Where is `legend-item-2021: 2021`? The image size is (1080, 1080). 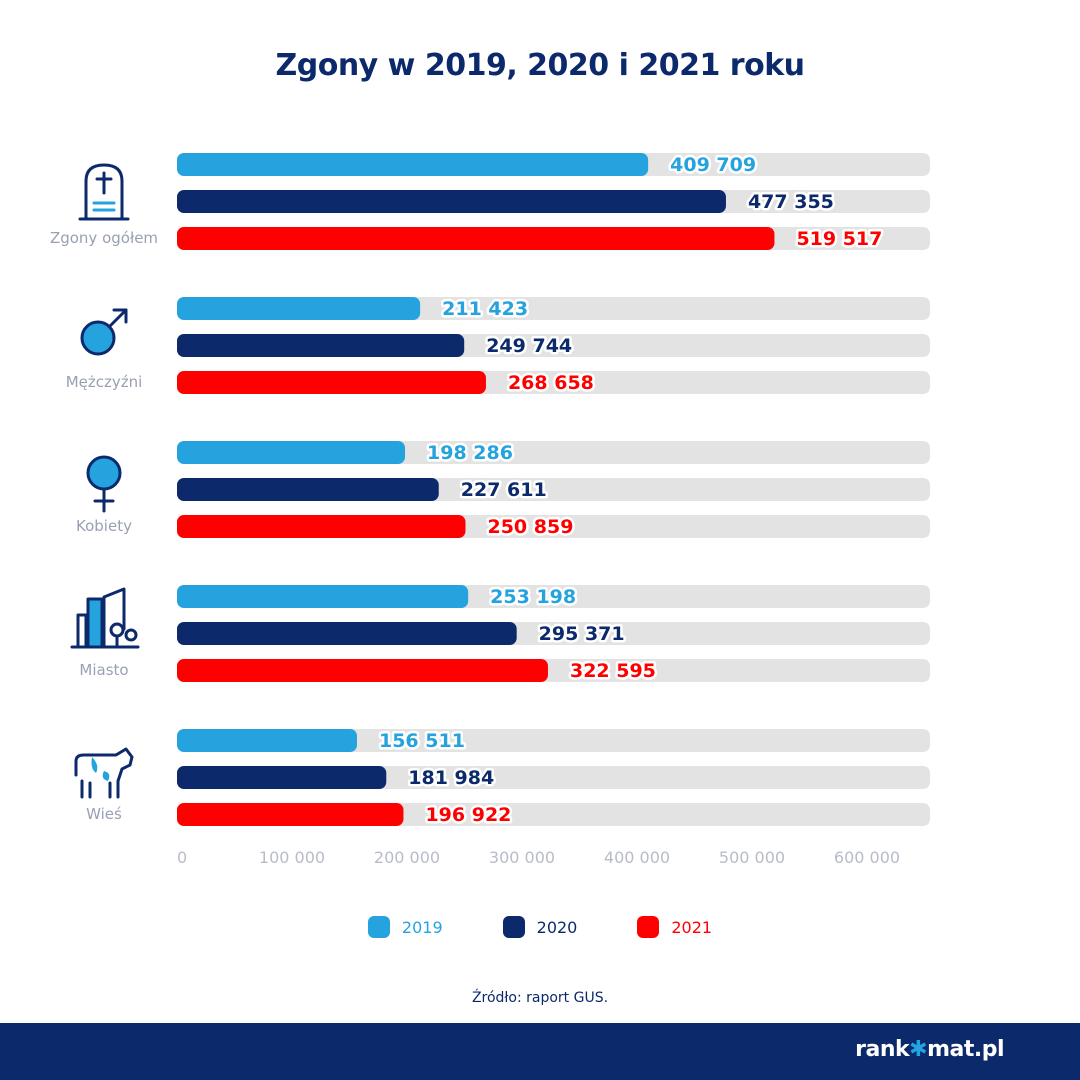
legend-item-2021: 2021 is located at coordinates (674, 927).